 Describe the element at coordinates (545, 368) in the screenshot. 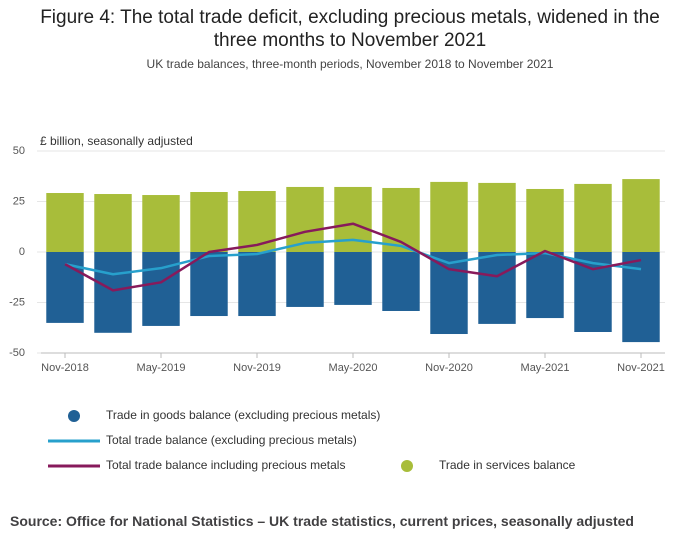

I see `x-tick-label: May-2021` at that location.